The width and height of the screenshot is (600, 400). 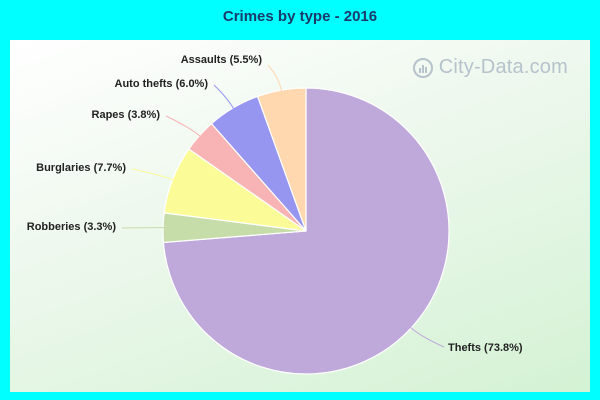 I want to click on slice-label-4: Auto thefts (6.0%), so click(x=162, y=84).